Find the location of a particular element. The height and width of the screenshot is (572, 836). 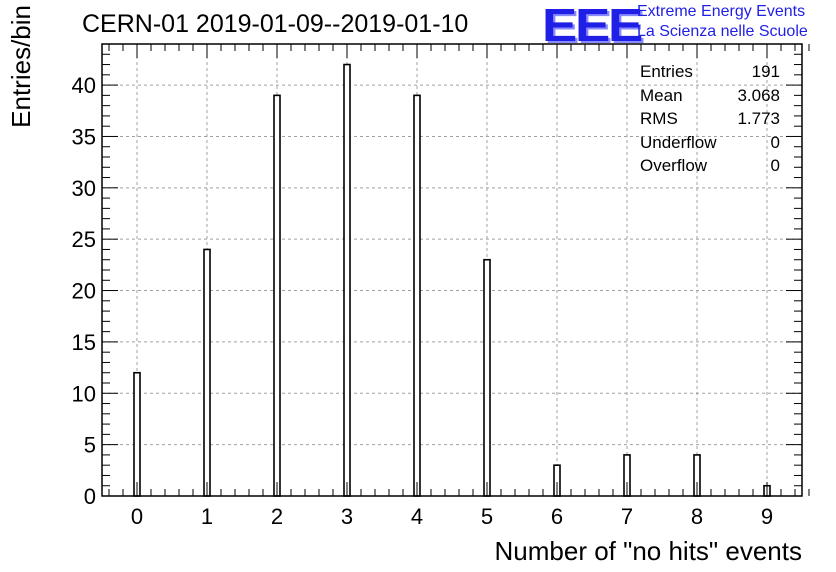

stat-label: Mean is located at coordinates (661, 95).